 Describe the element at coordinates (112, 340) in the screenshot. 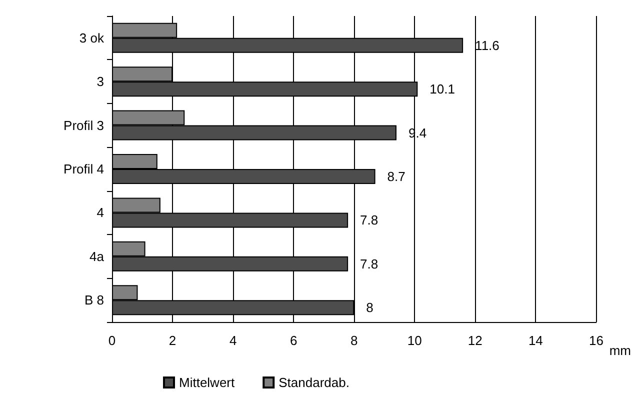

I see `x-tick-label: 0` at that location.